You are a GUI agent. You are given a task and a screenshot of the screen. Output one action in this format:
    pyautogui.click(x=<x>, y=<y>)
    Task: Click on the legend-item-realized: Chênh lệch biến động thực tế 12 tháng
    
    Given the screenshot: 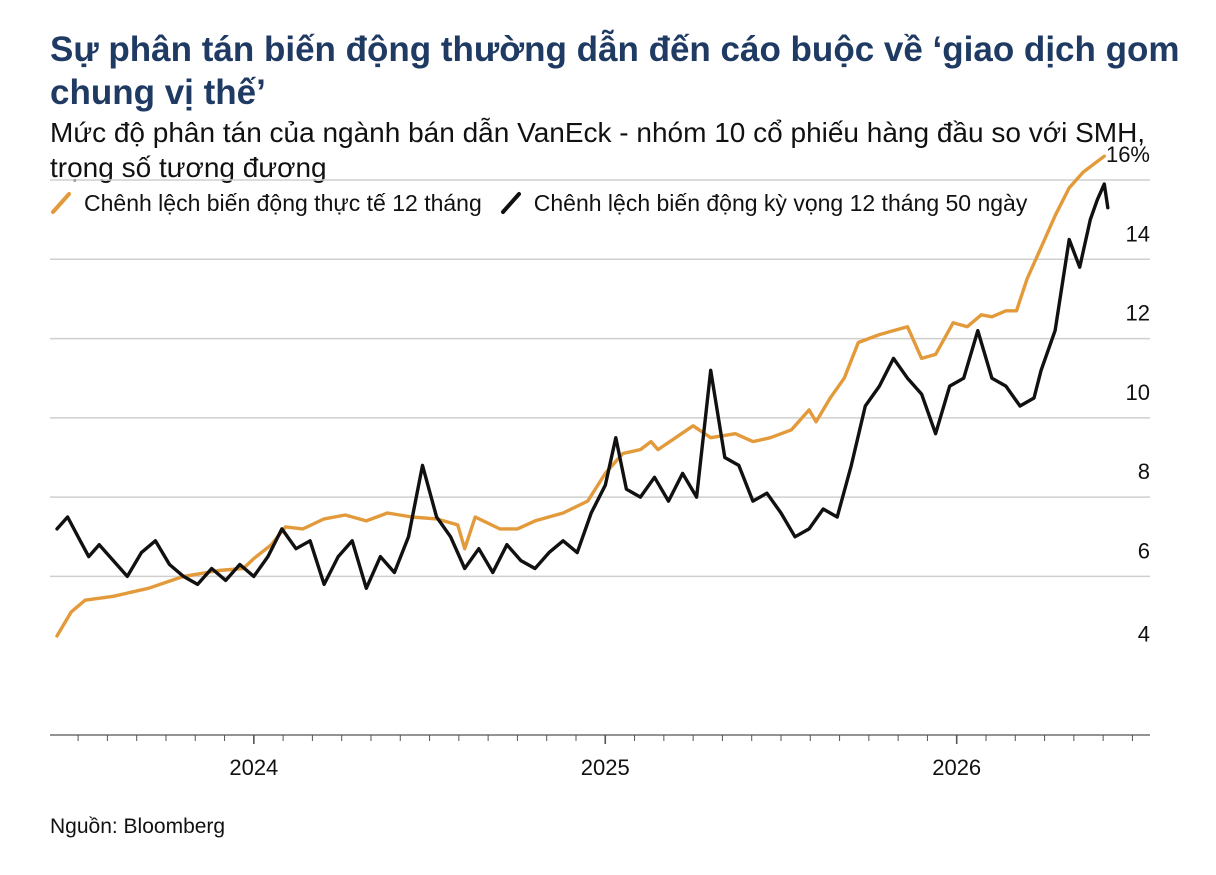 What is the action you would take?
    pyautogui.click(x=266, y=203)
    